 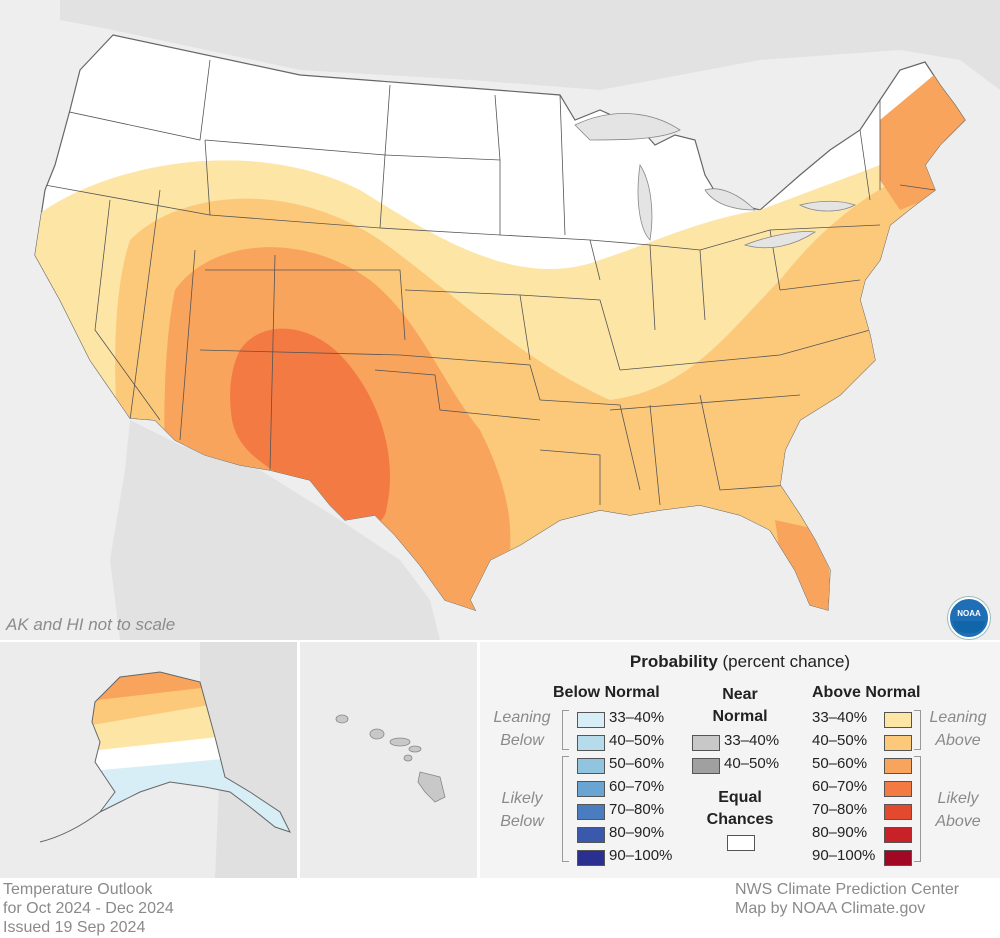 What do you see at coordinates (715, 181) in the screenshot?
I see `great-lakes` at bounding box center [715, 181].